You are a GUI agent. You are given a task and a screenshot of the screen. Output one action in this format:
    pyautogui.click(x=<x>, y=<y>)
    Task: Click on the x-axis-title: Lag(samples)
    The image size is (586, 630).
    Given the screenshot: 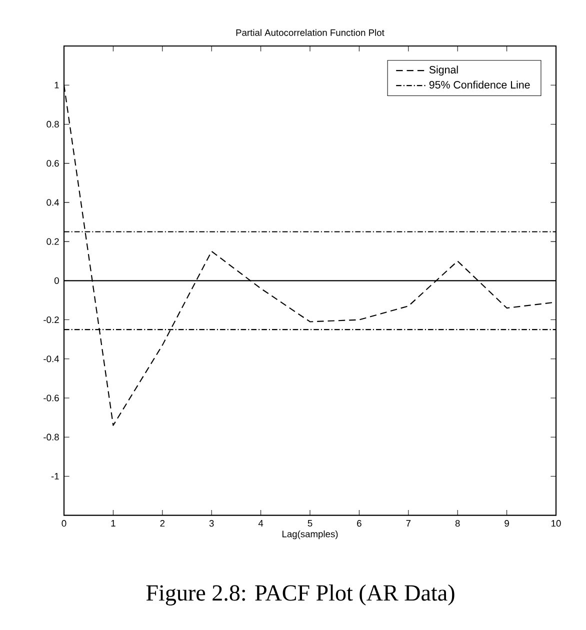 What is the action you would take?
    pyautogui.click(x=310, y=535)
    